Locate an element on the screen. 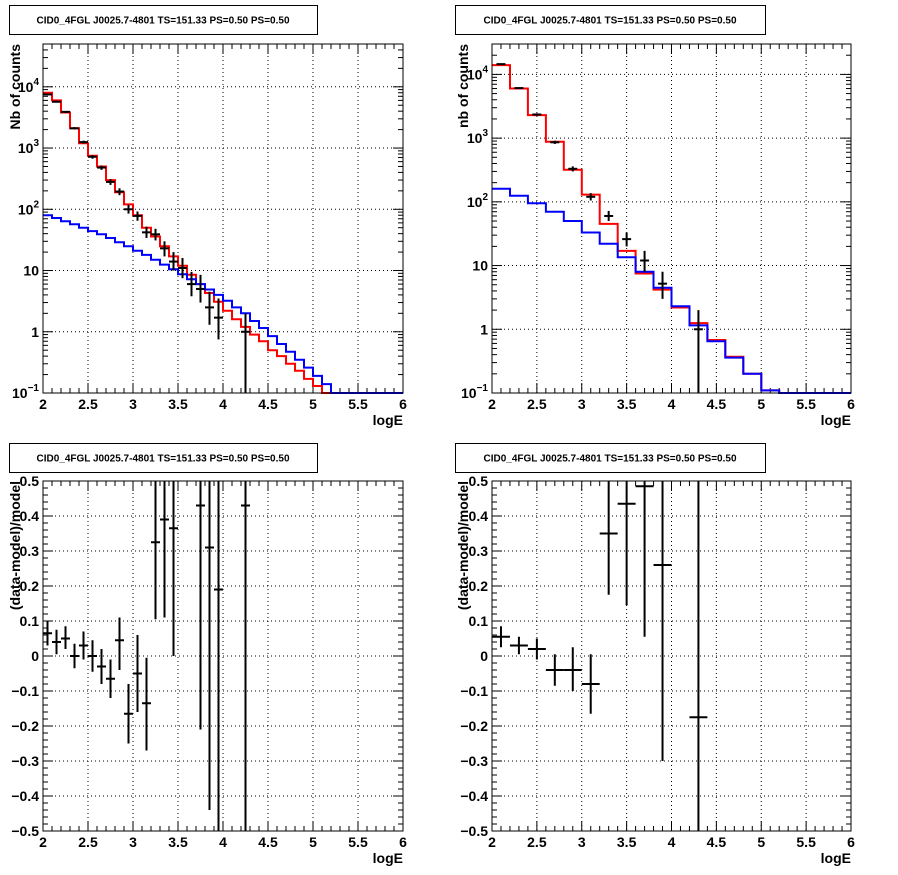 The width and height of the screenshot is (898, 875). y-tick-label: 0 is located at coordinates (484, 656).